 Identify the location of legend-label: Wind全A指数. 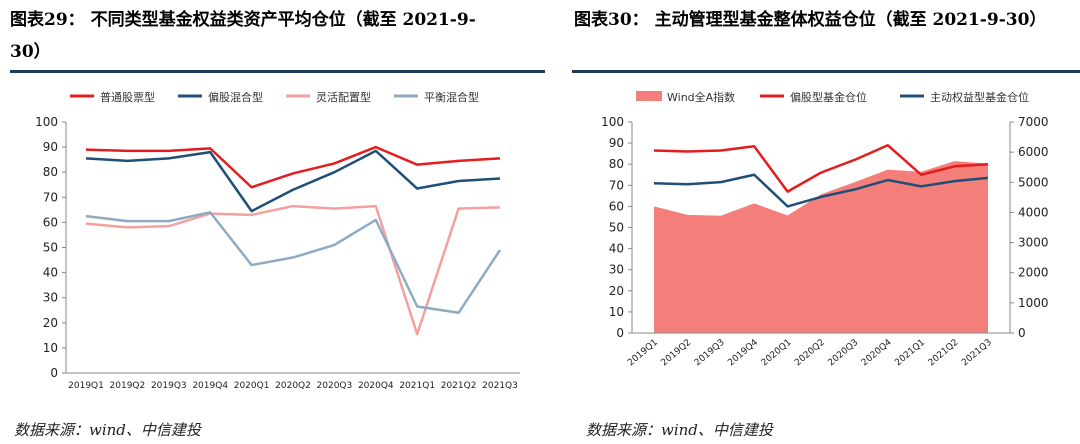
(701, 97).